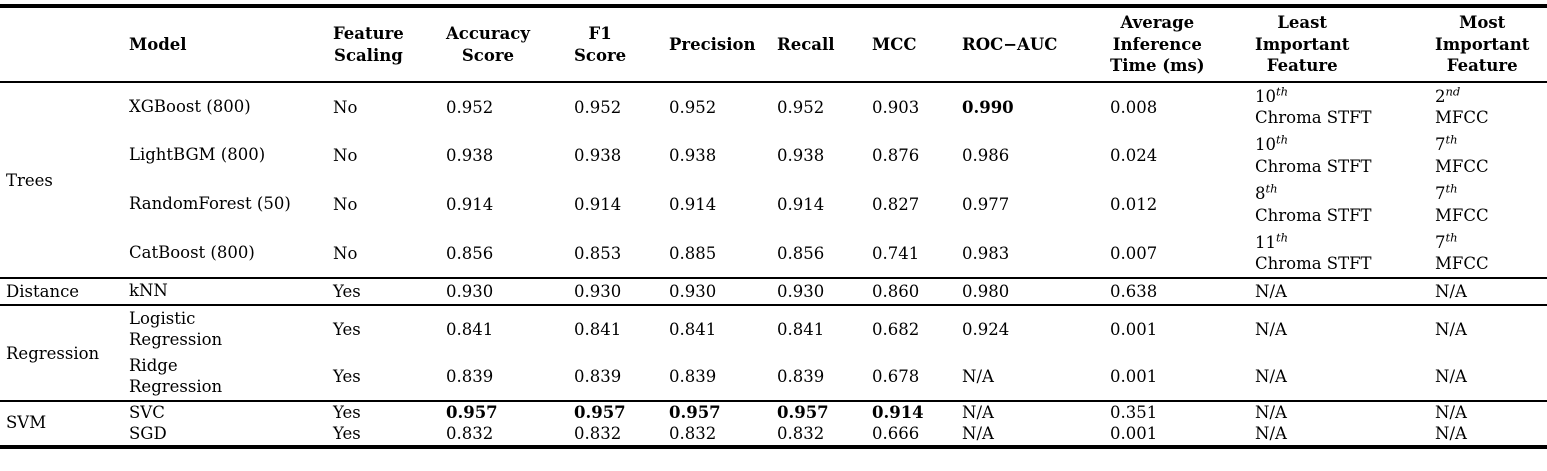 The width and height of the screenshot is (1547, 471). What do you see at coordinates (470, 253) in the screenshot?
I see `cell-accuracy: 0.856` at bounding box center [470, 253].